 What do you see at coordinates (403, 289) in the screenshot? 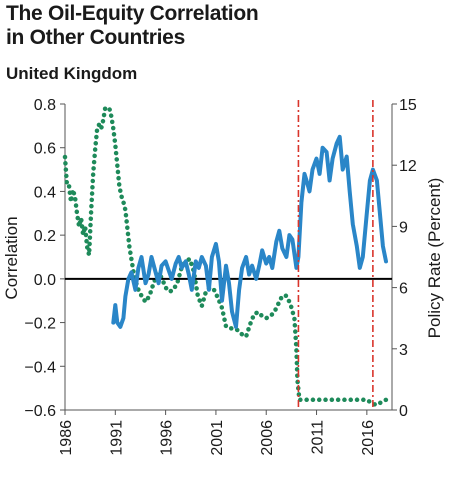
I see `right-tick-label: 6` at bounding box center [403, 289].